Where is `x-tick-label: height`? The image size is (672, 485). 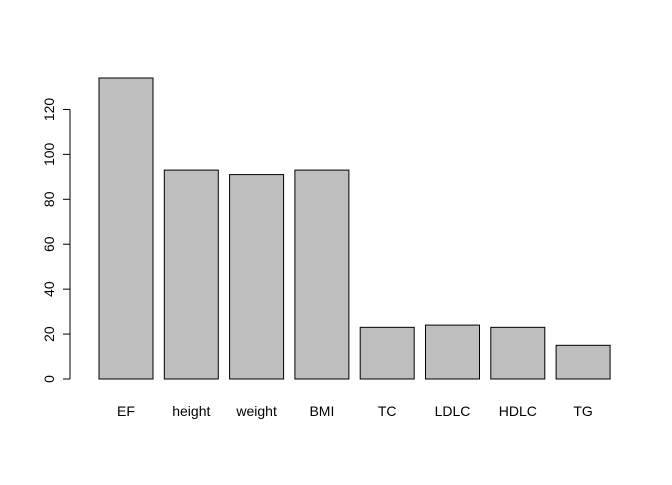
x-tick-label: height is located at coordinates (191, 411).